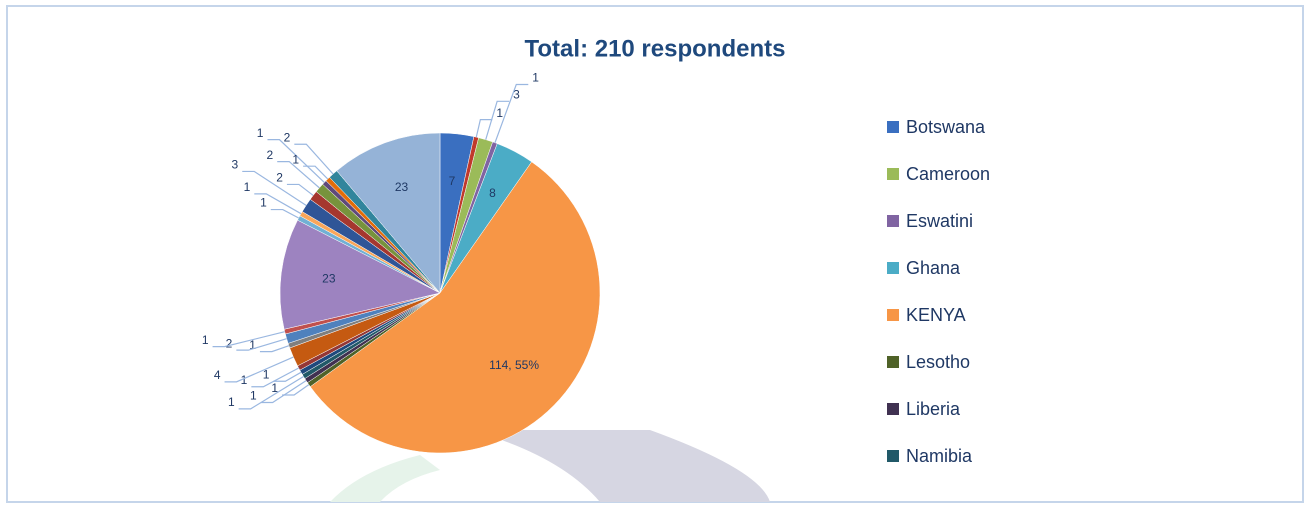 The image size is (1310, 508). I want to click on legend-label: KENYA, so click(936, 315).